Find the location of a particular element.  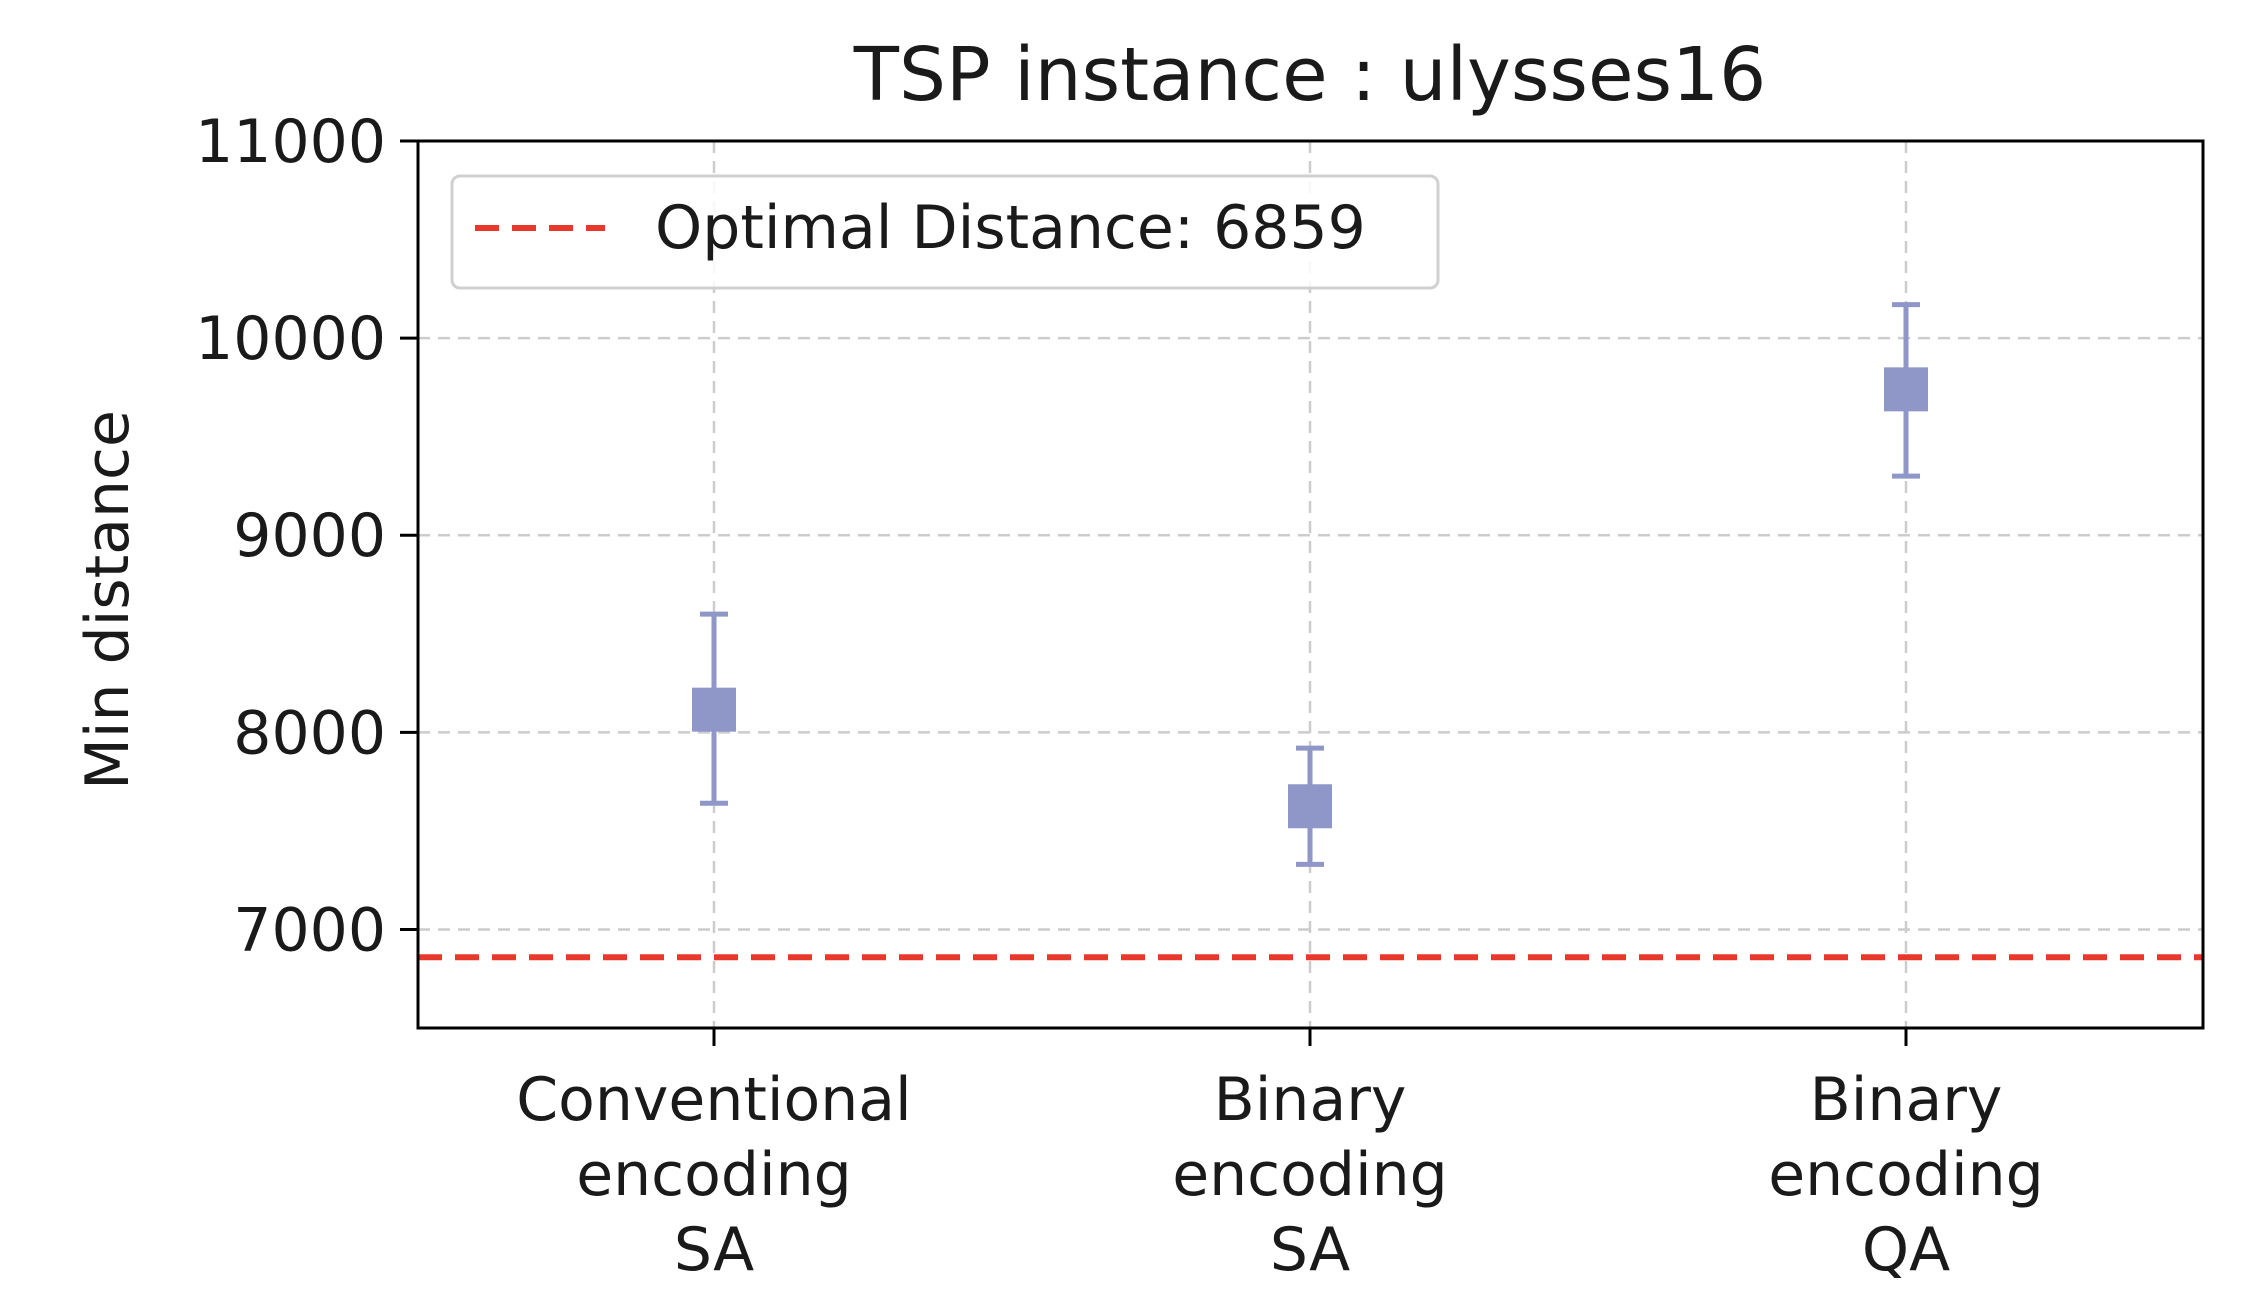

x-tick-label: Binary encoding SA is located at coordinates (1310, 1175).